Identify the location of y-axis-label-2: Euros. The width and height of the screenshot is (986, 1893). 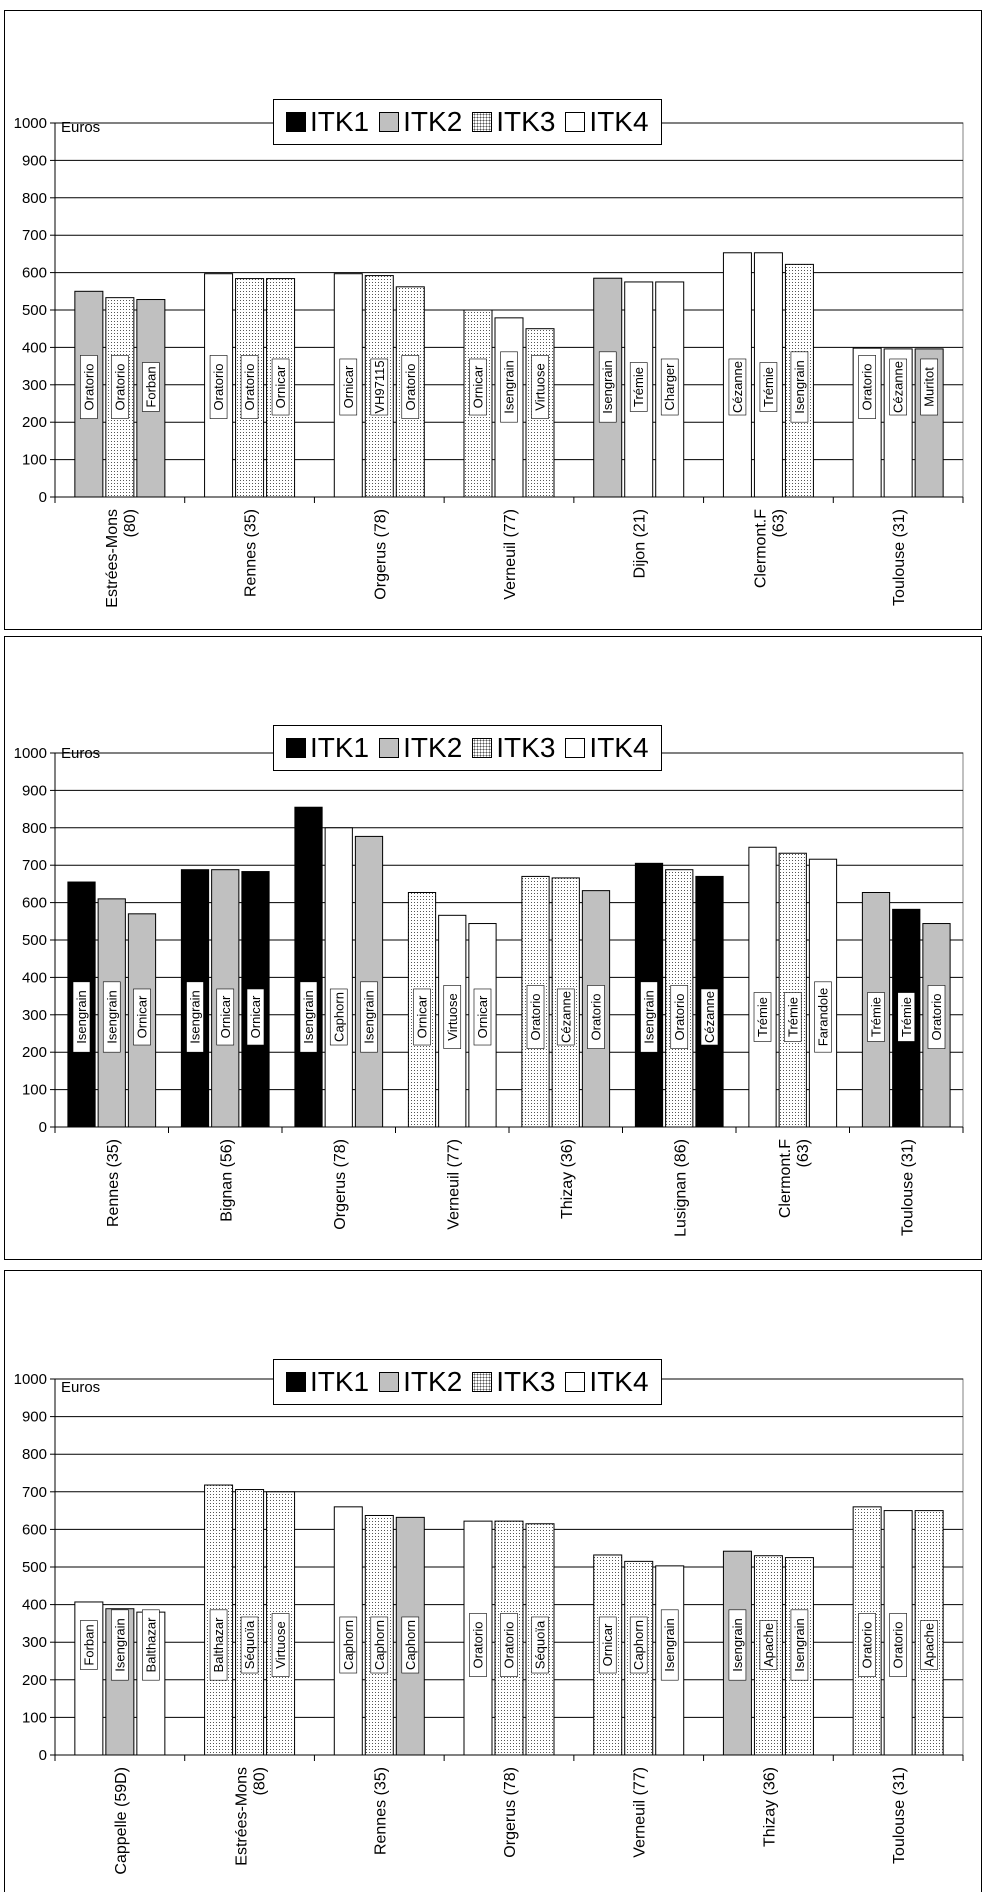
(81, 753).